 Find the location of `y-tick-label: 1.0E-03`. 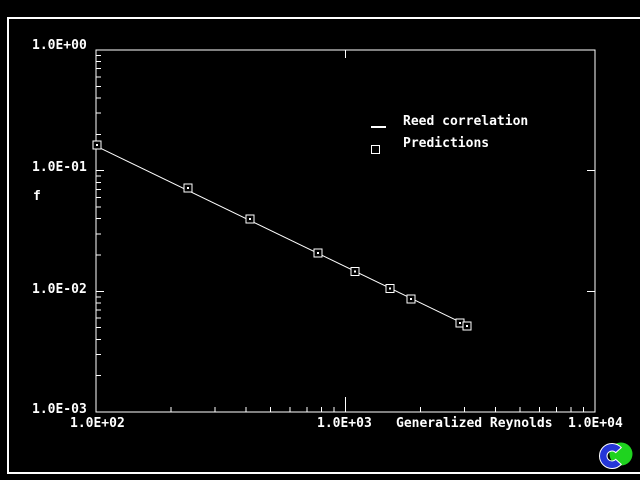

y-tick-label: 1.0E-03 is located at coordinates (59, 409).